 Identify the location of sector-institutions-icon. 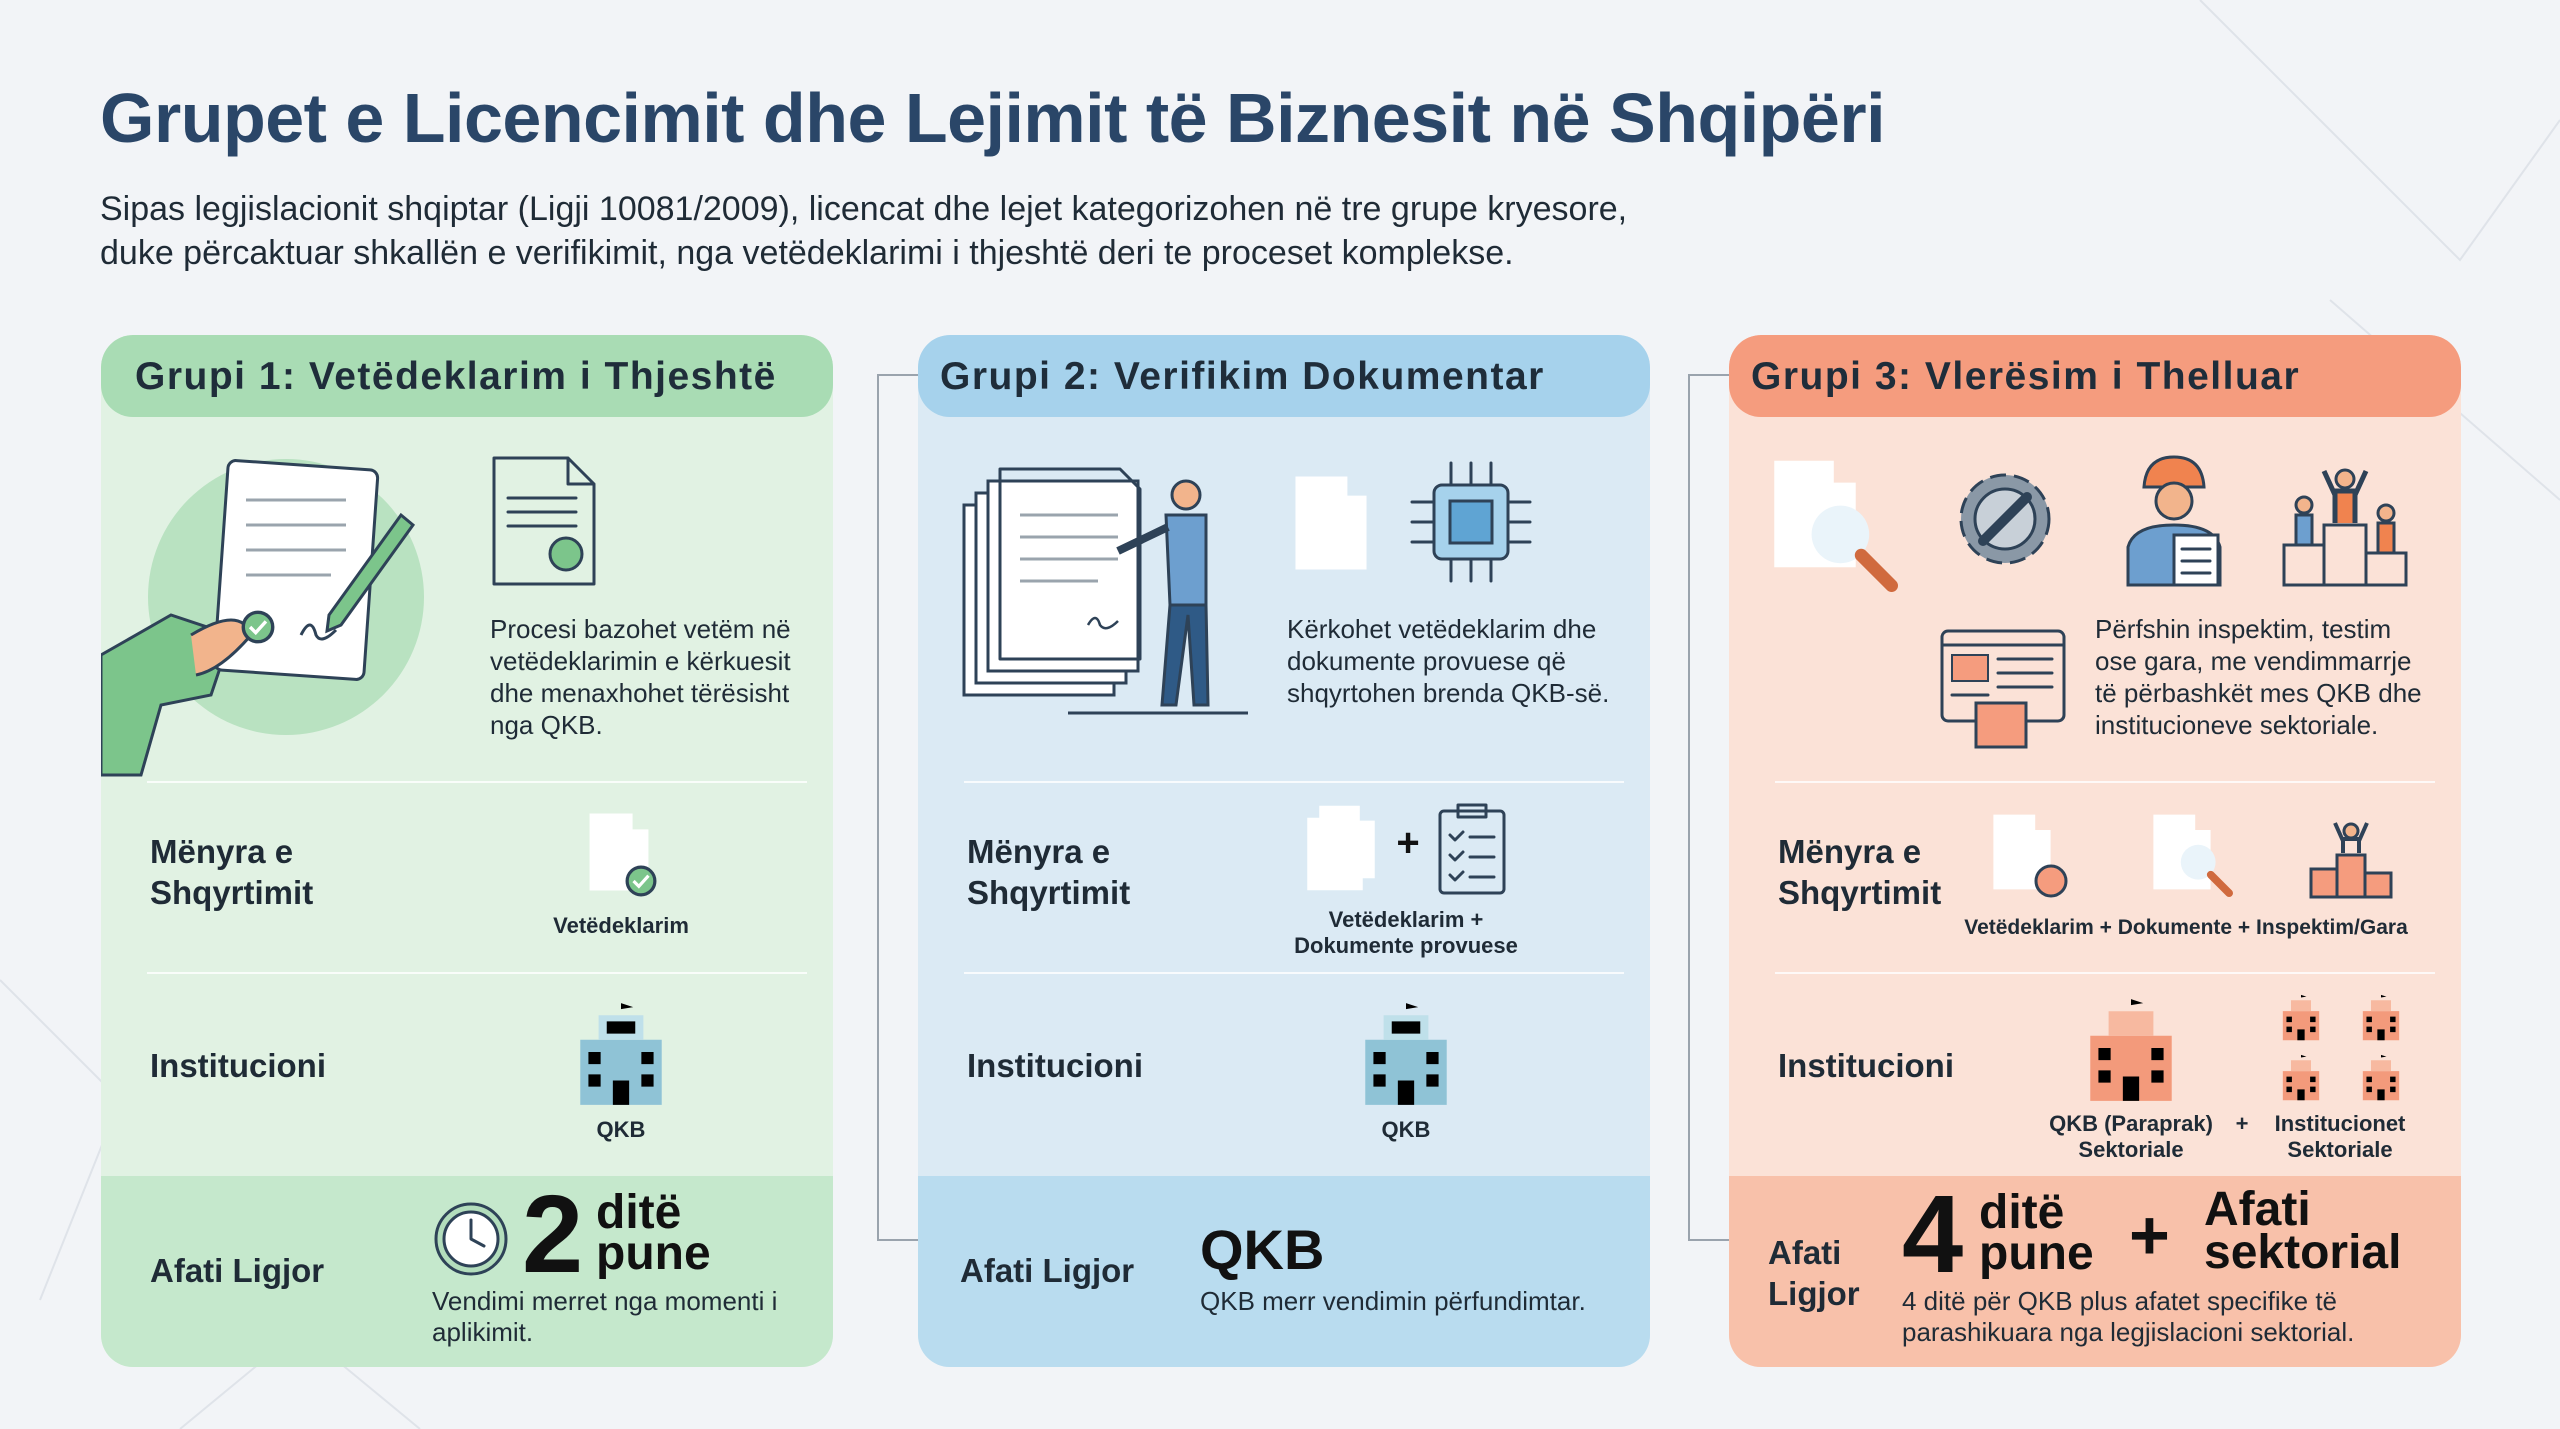
(2341, 1047).